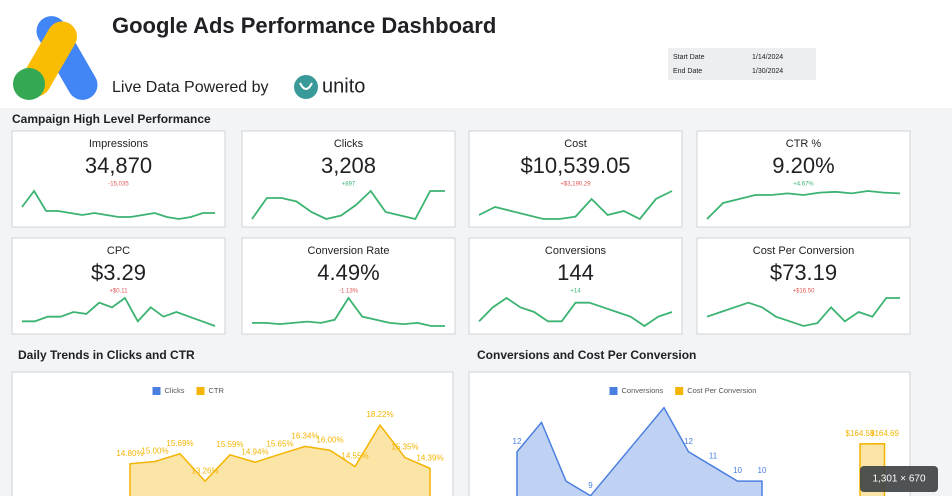  Describe the element at coordinates (111, 119) in the screenshot. I see `section-title: Campaign High Level Performance` at that location.